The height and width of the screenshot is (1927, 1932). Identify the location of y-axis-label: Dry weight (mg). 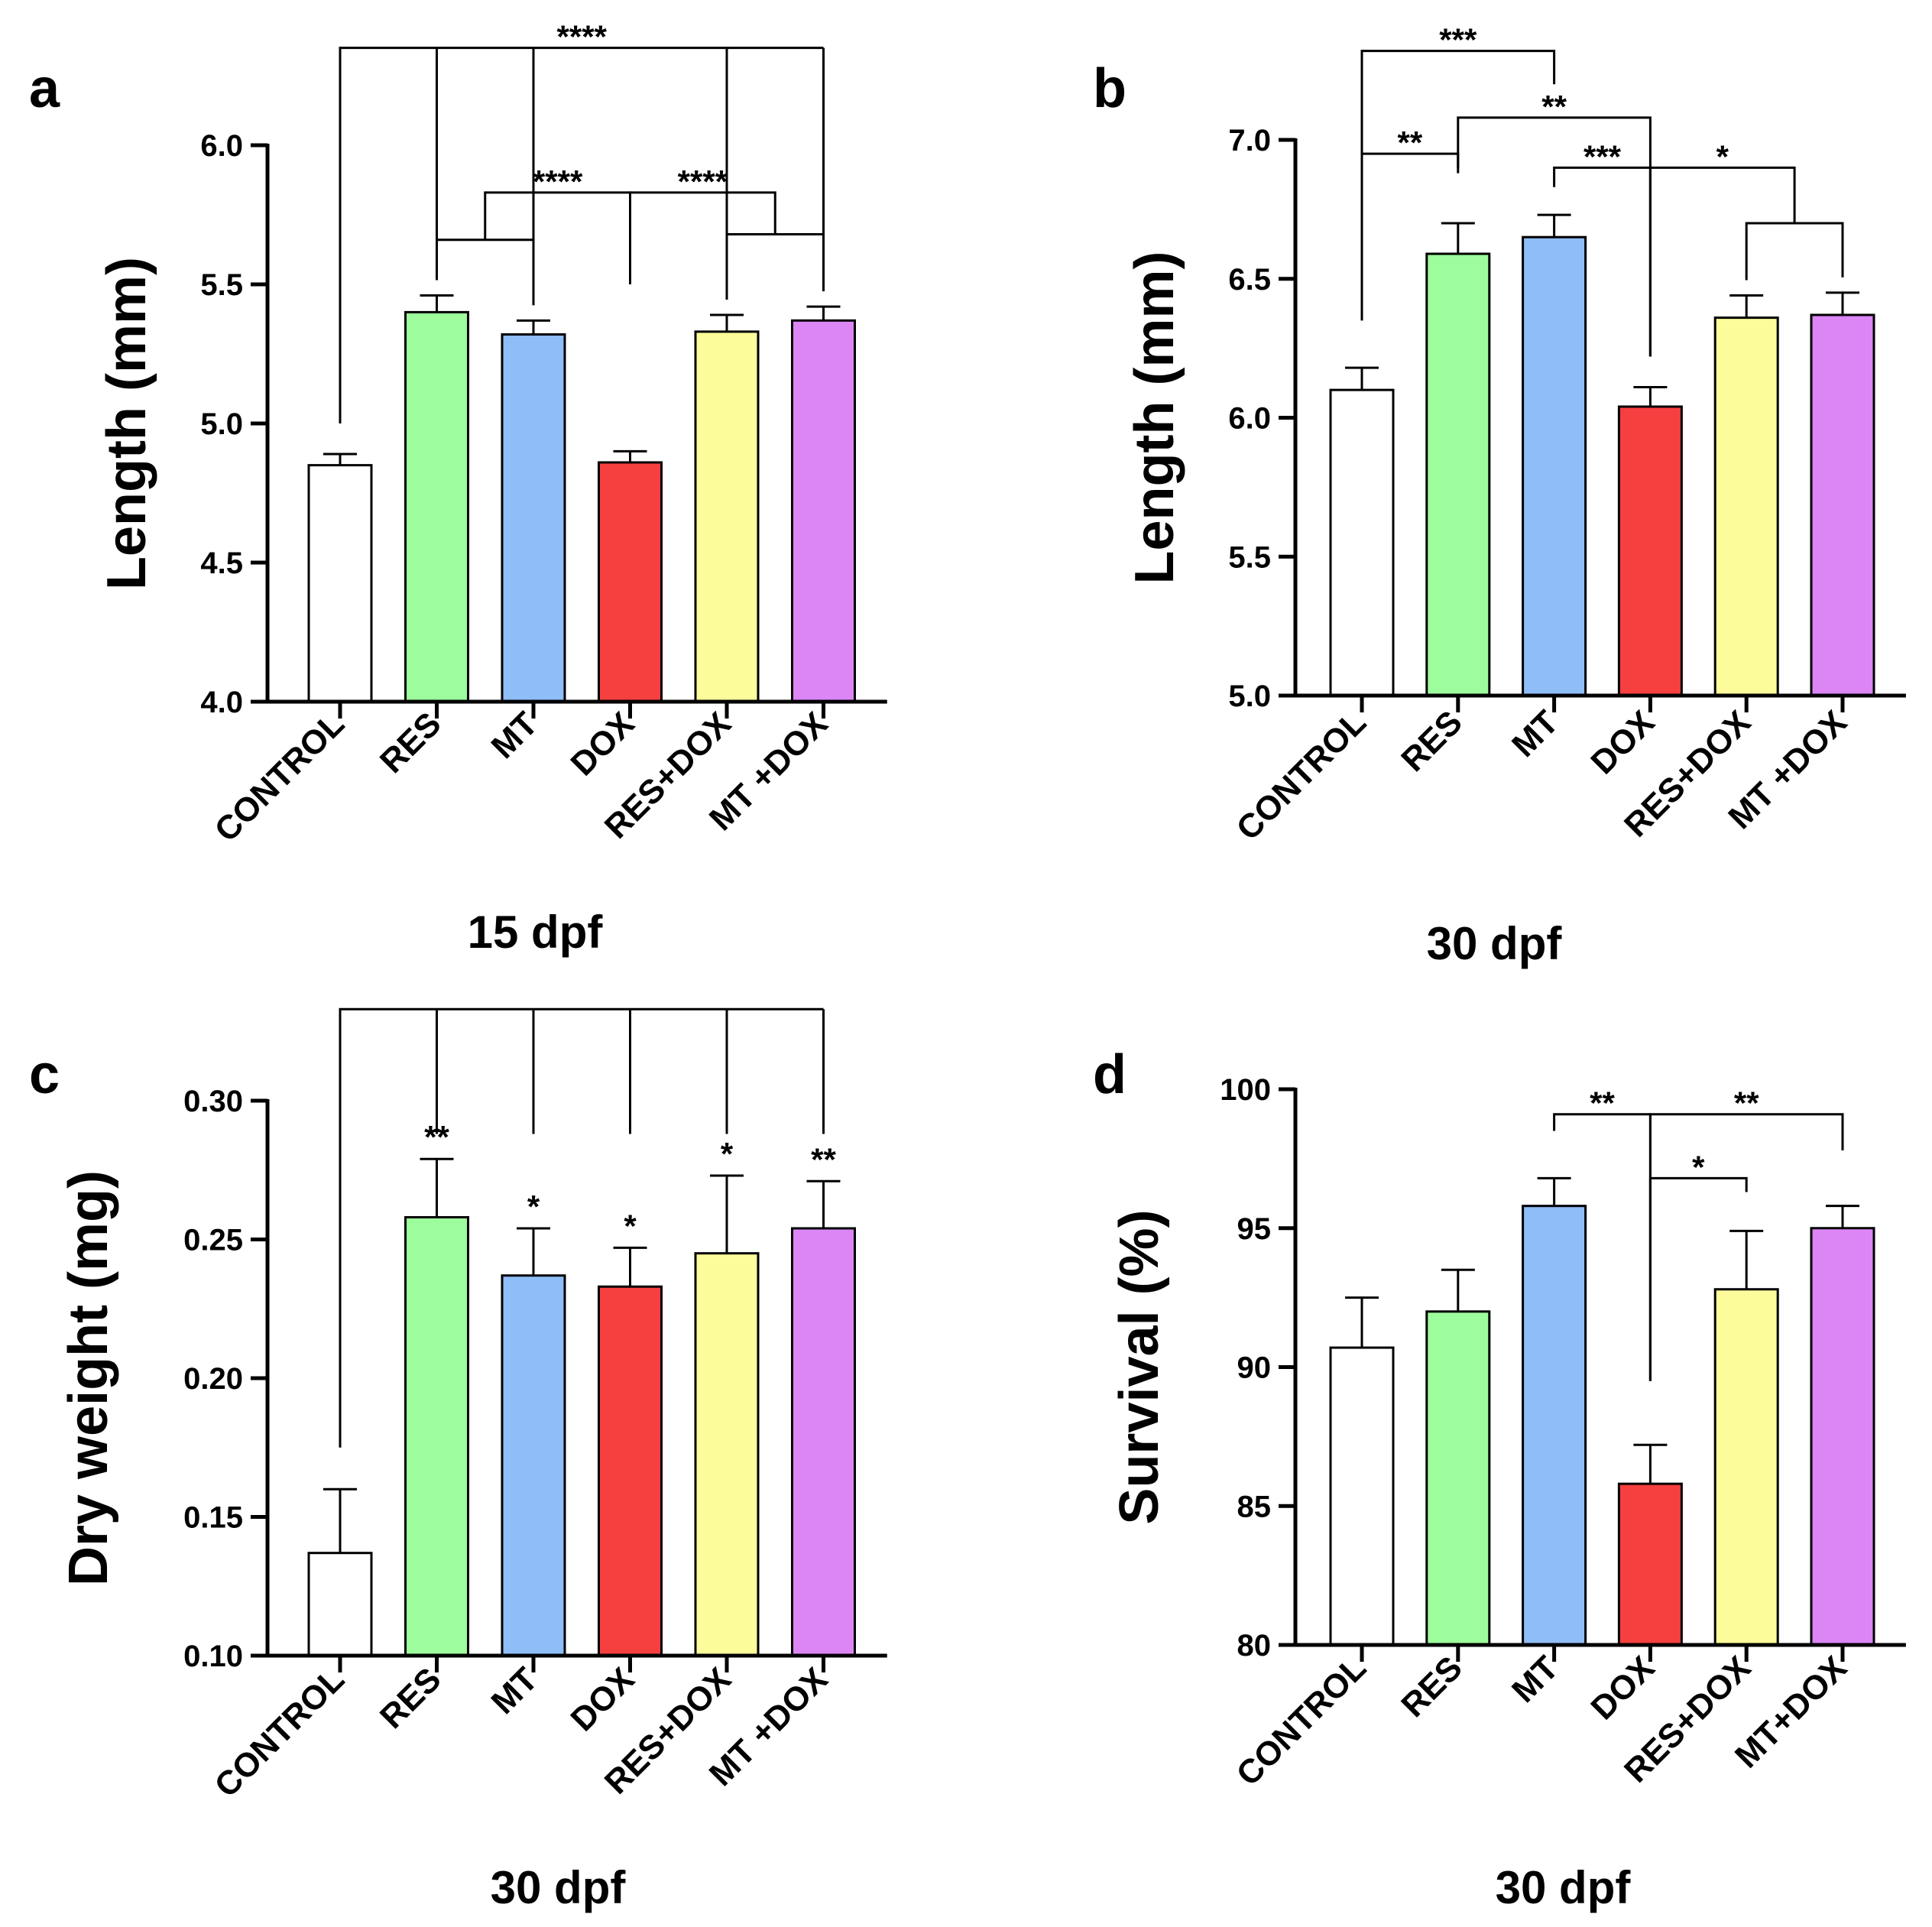
(88, 1378).